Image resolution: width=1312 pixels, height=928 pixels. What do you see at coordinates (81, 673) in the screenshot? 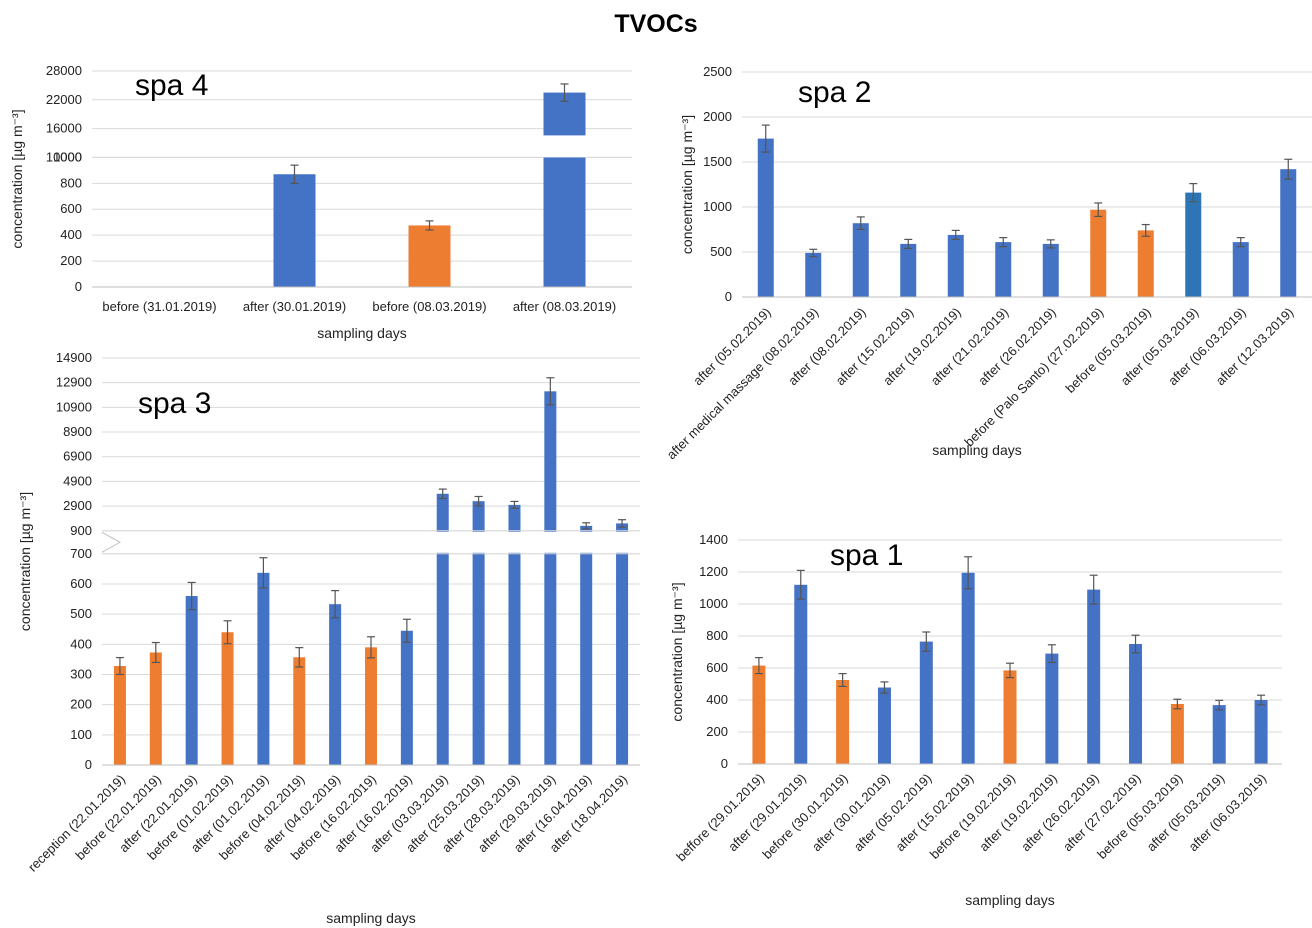
I see `y-tick-label: 300` at bounding box center [81, 673].